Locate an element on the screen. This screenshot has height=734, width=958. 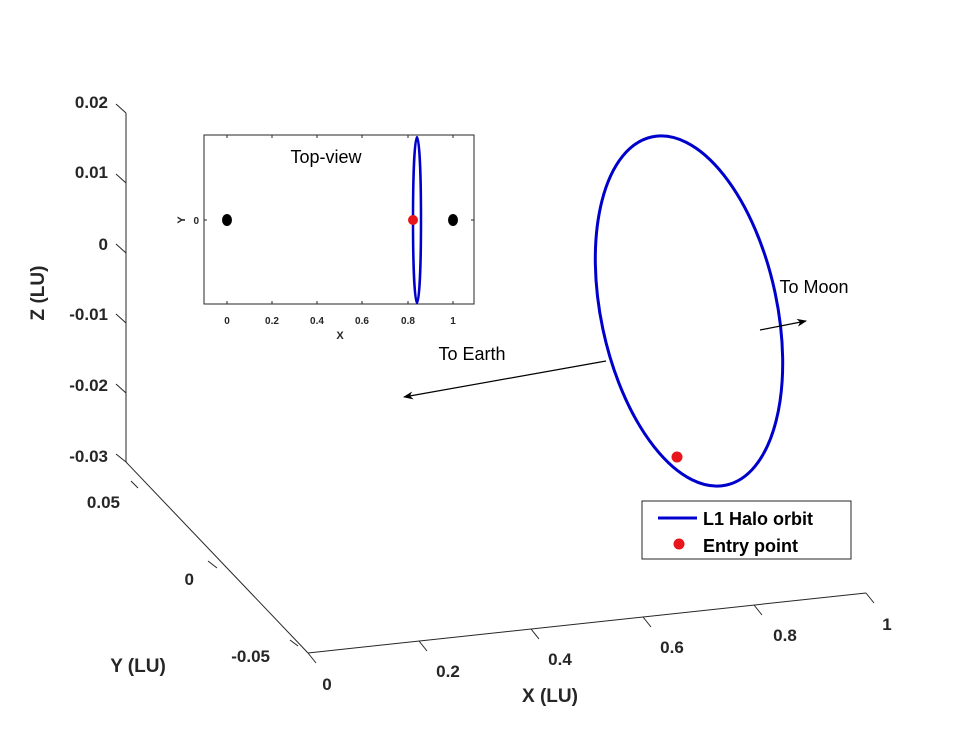
inset-y-tick: 0 is located at coordinates (333, 221).